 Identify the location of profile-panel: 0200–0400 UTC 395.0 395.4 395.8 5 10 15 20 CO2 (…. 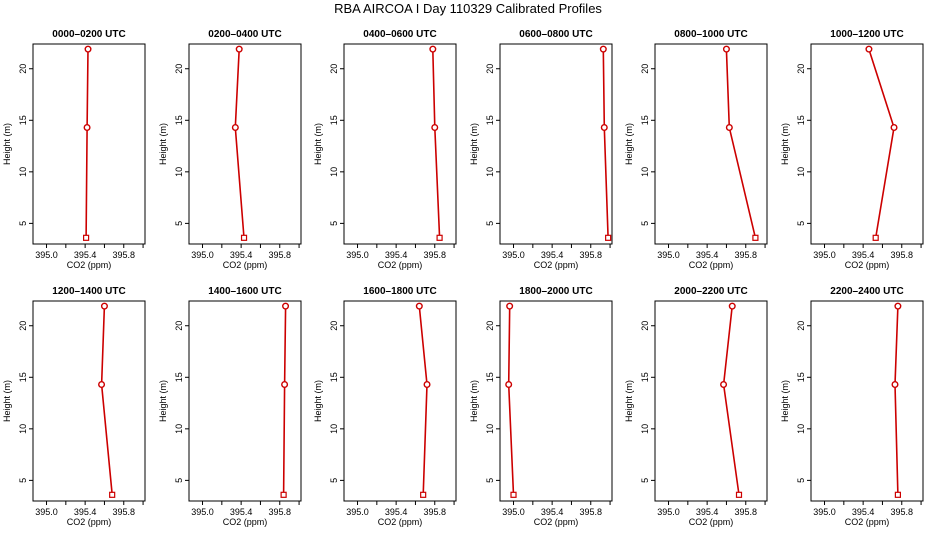
(230, 149).